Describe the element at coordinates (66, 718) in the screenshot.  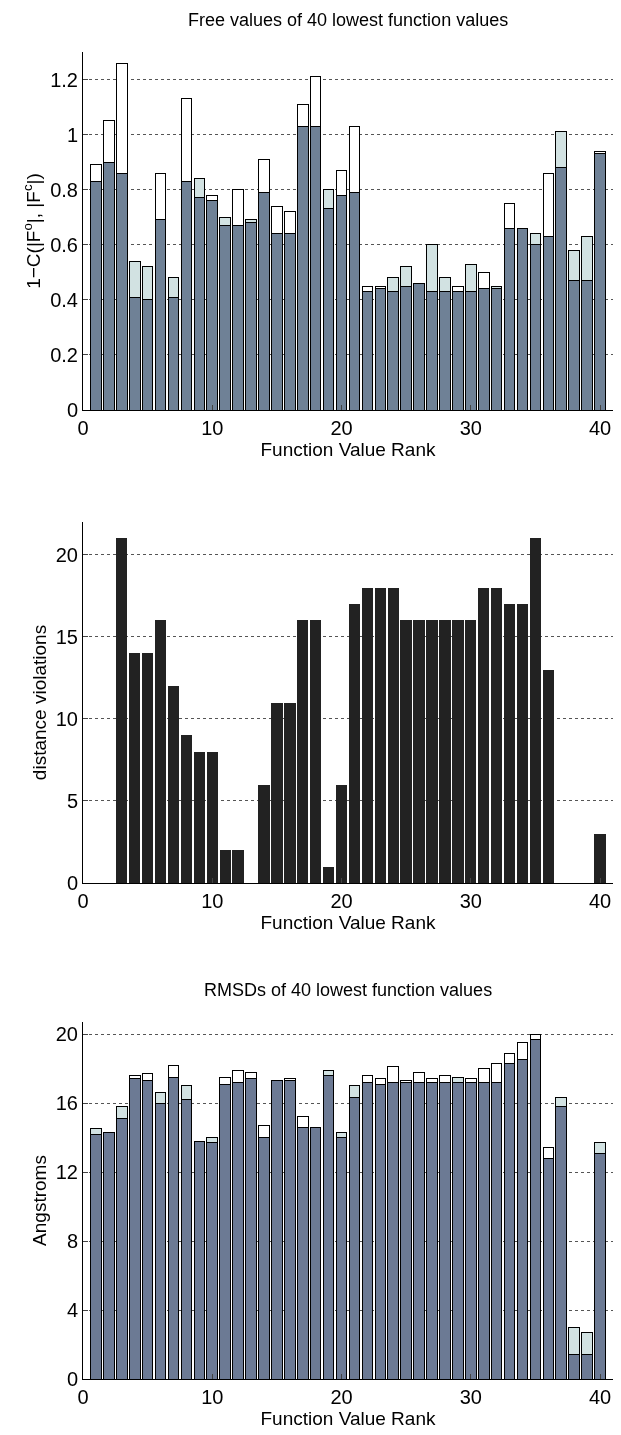
I see `y-tick-label: 10` at that location.